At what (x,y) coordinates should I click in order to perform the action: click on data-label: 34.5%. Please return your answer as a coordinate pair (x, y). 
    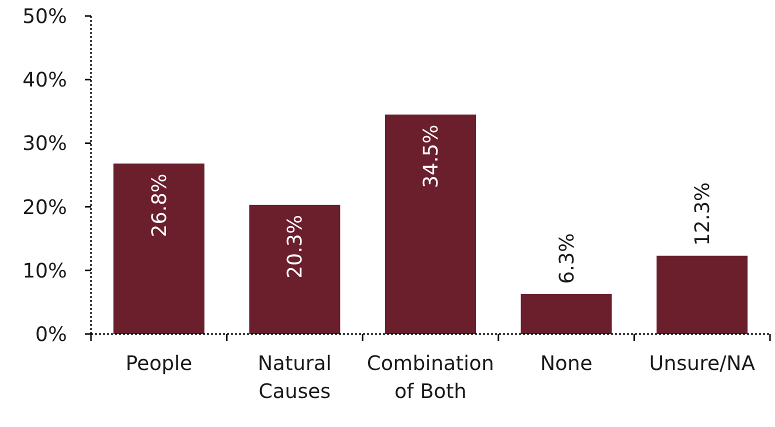
    Looking at the image, I should click on (430, 156).